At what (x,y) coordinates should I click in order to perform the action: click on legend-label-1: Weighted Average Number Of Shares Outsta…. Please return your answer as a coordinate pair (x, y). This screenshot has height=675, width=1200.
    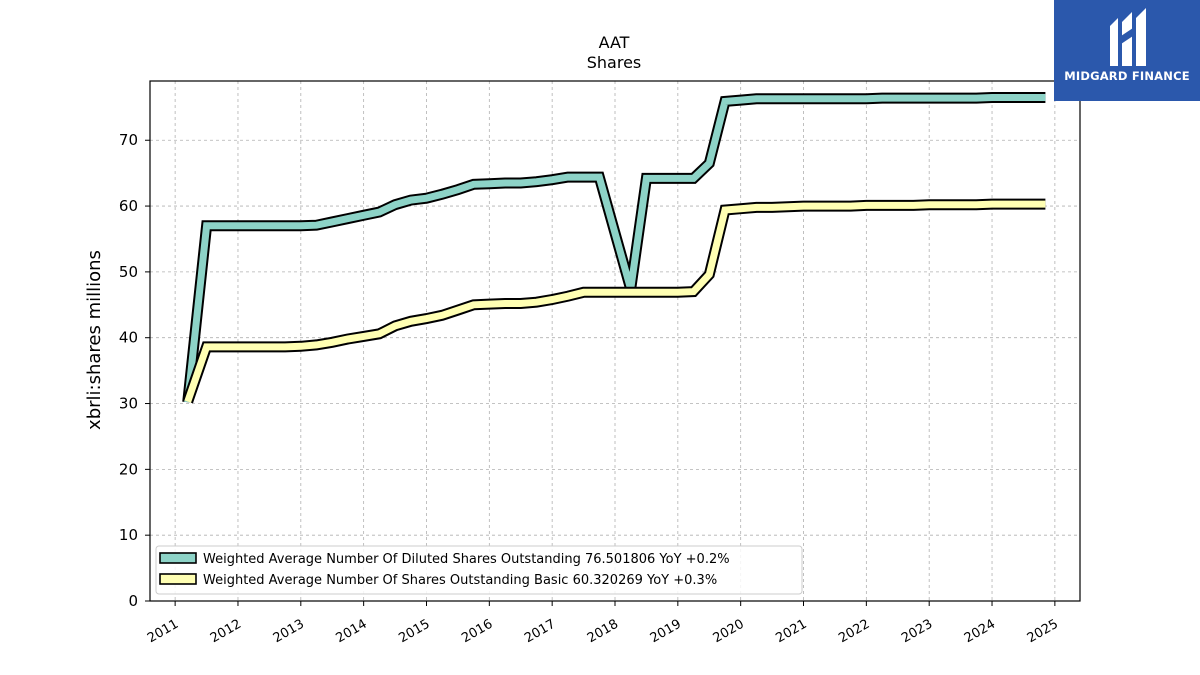
    Looking at the image, I should click on (460, 580).